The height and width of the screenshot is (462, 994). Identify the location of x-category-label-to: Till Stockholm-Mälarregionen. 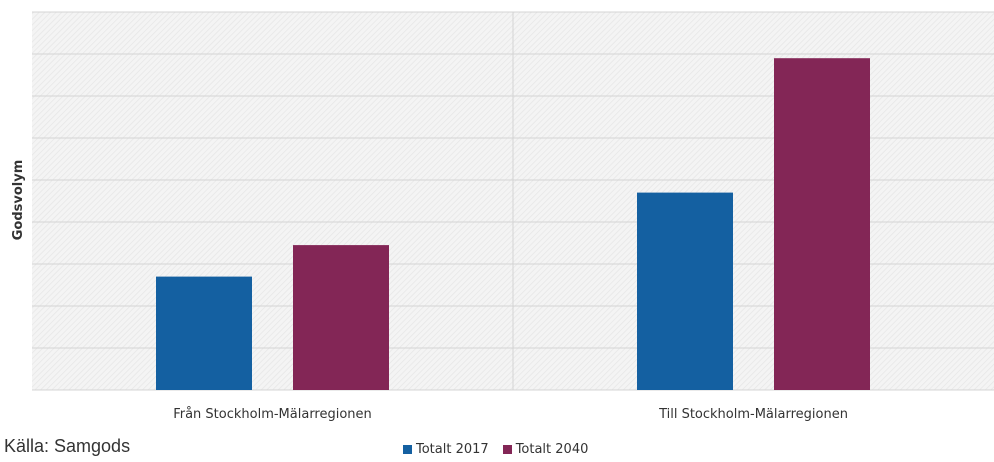
(753, 414).